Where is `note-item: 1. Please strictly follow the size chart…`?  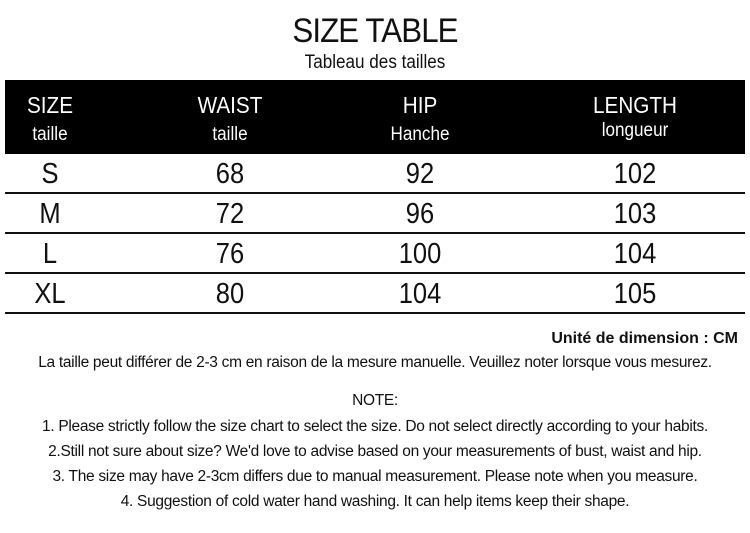
note-item: 1. Please strictly follow the size chart… is located at coordinates (375, 426).